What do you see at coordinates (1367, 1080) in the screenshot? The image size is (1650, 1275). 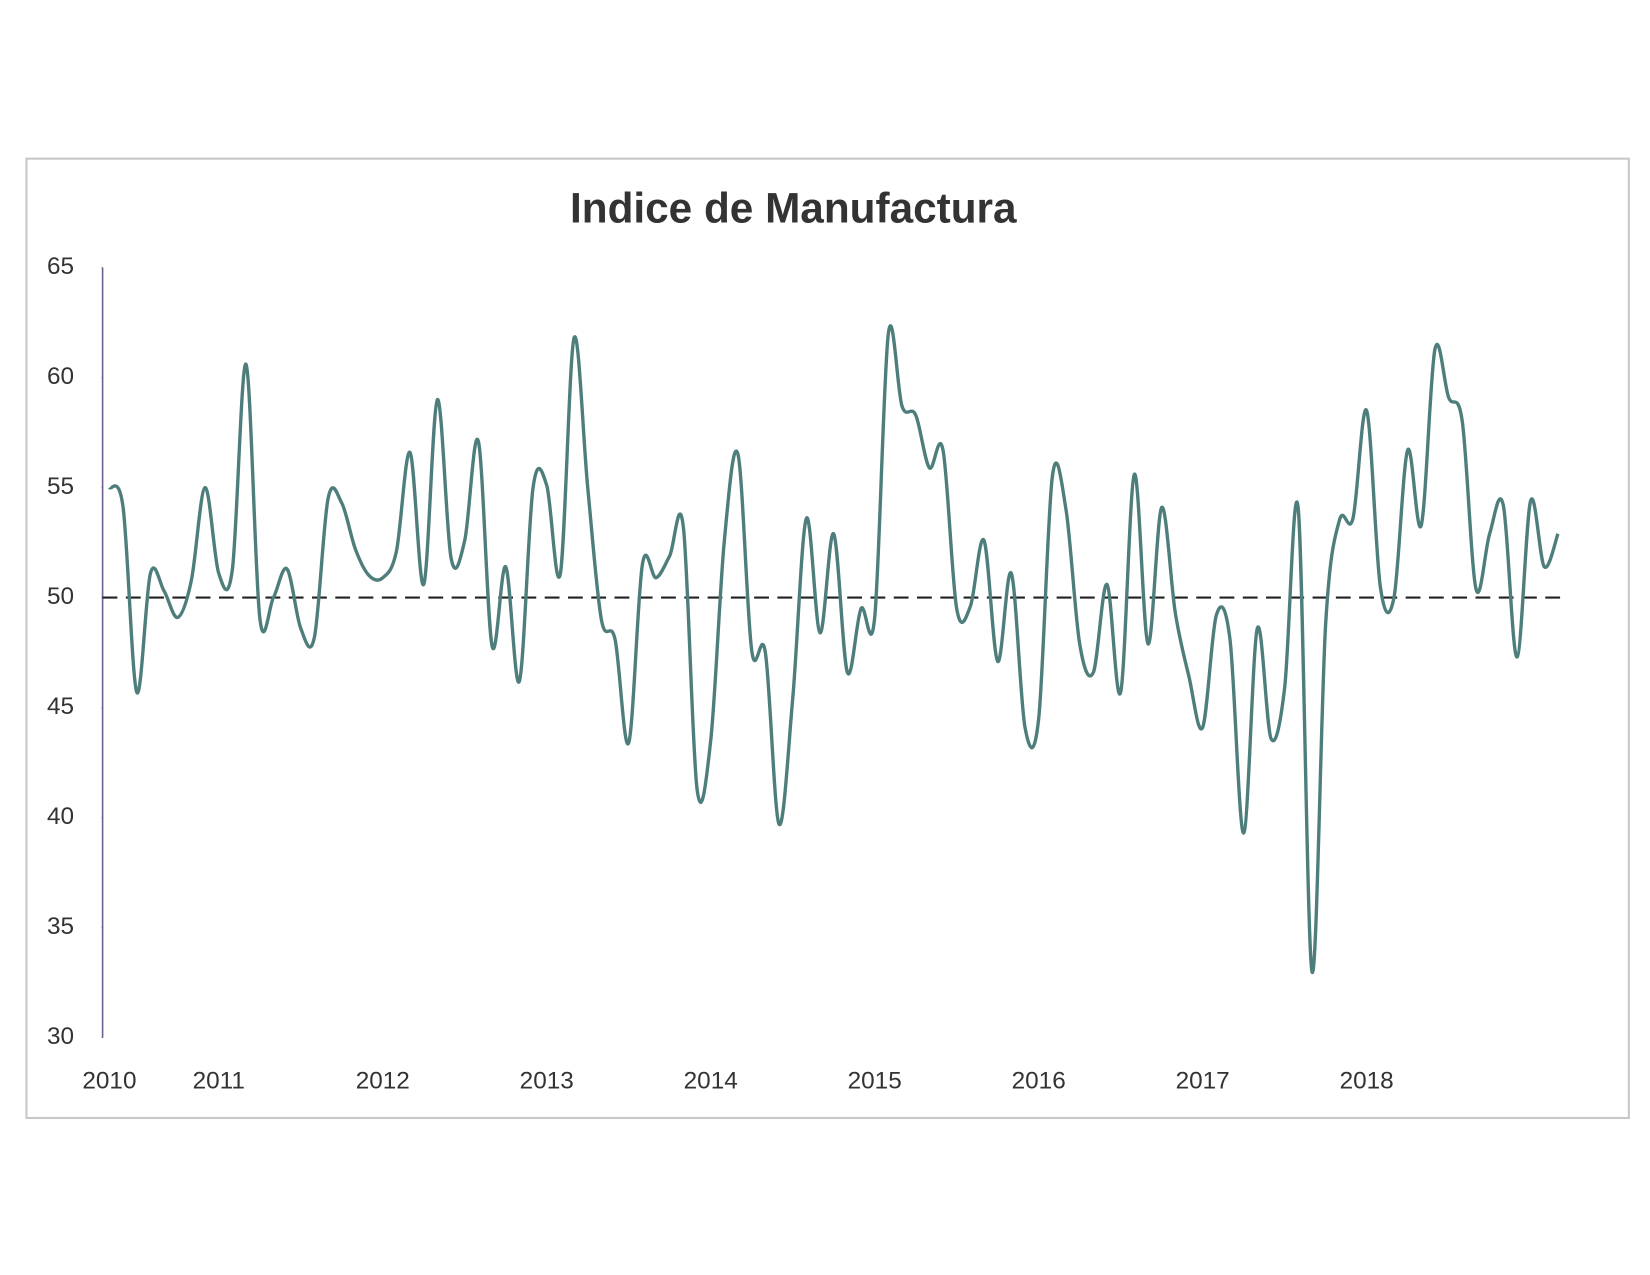 I see `x-tick-label: 2018` at bounding box center [1367, 1080].